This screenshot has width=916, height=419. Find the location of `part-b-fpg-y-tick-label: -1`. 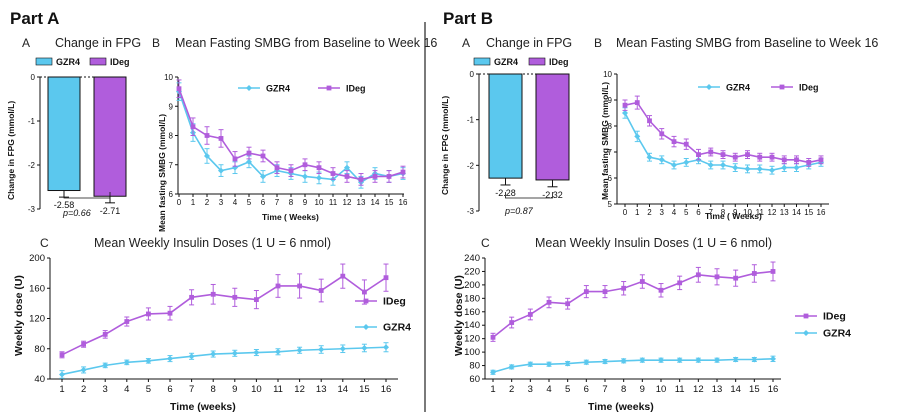

part-b-fpg-y-tick-label: -1 is located at coordinates (471, 120).